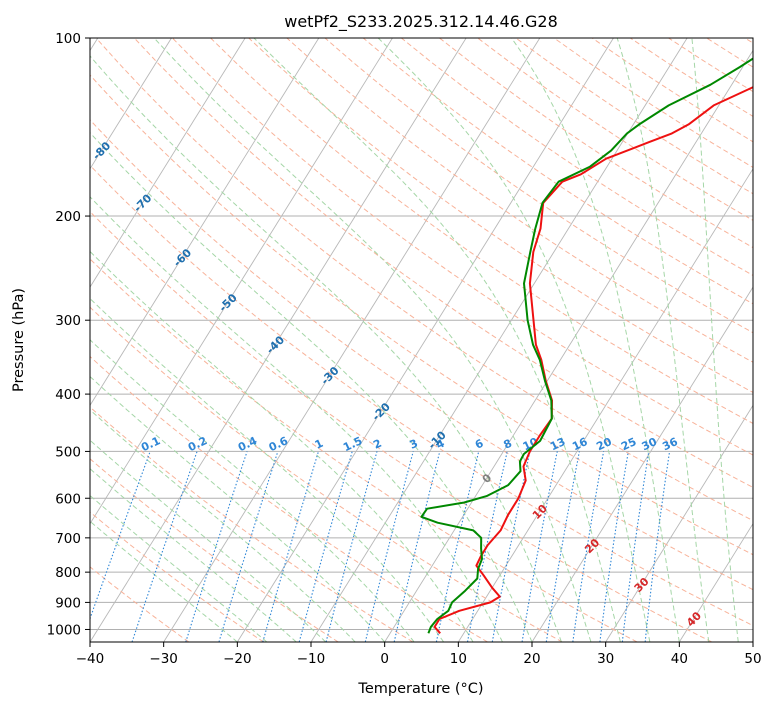  Describe the element at coordinates (142, 202) in the screenshot. I see `adiabat-label: -70` at that location.